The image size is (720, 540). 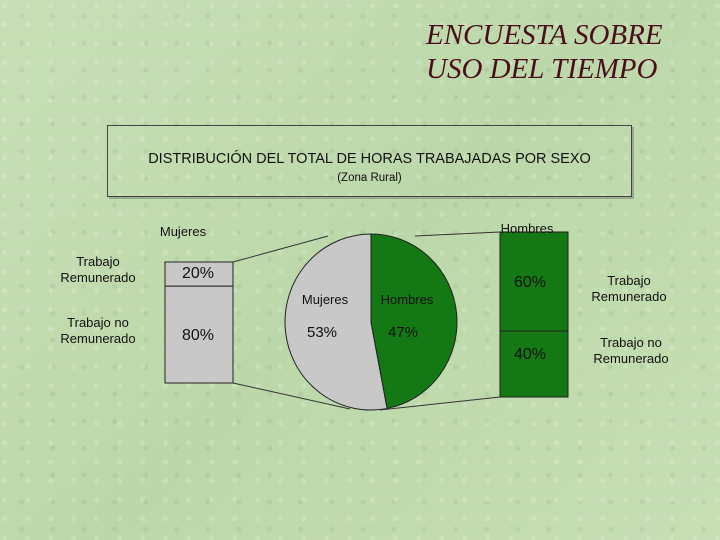 What do you see at coordinates (97, 269) in the screenshot?
I see `bar-mujeres-category-remunerado: Trabajo Remunerado` at bounding box center [97, 269].